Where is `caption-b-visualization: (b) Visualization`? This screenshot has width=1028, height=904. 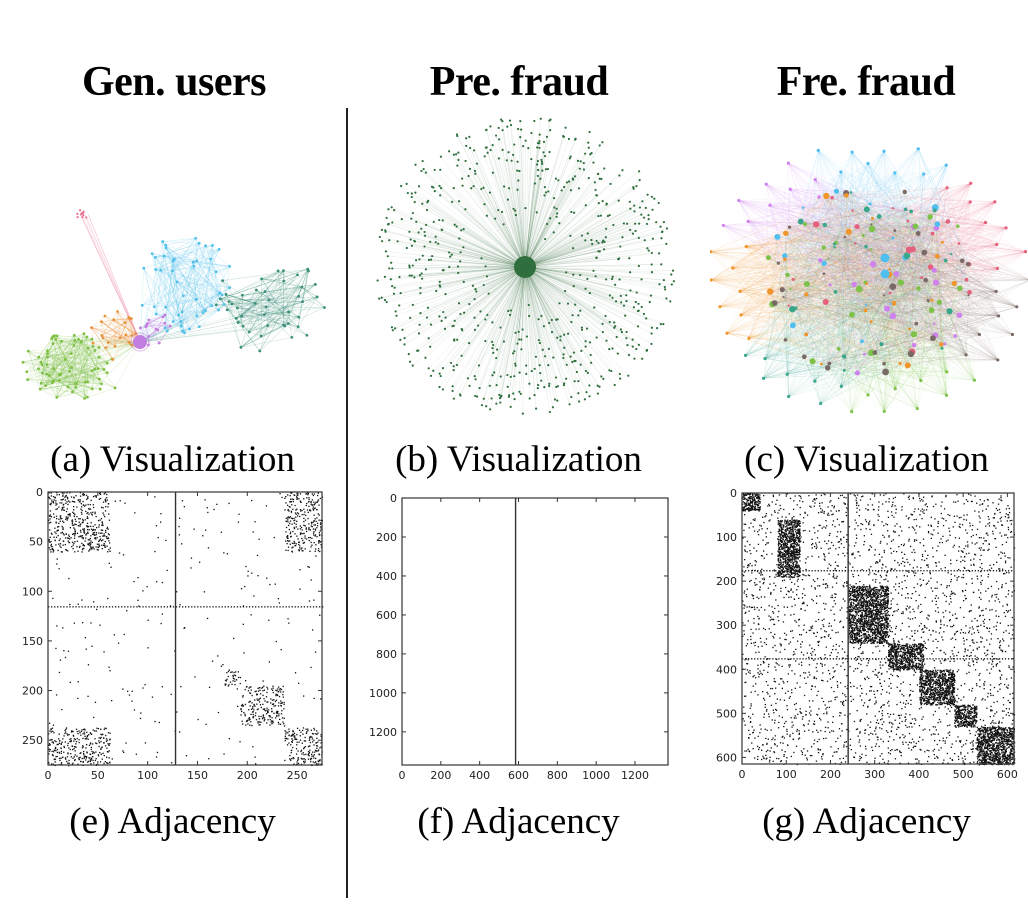
caption-b-visualization: (b) Visualization is located at coordinates (518, 459).